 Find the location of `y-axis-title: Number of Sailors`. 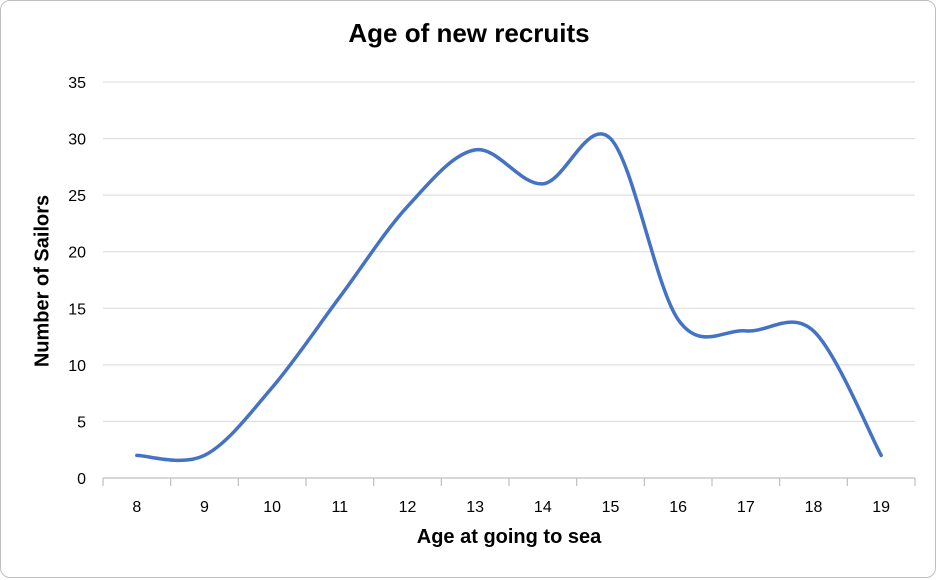

y-axis-title: Number of Sailors is located at coordinates (42, 281).